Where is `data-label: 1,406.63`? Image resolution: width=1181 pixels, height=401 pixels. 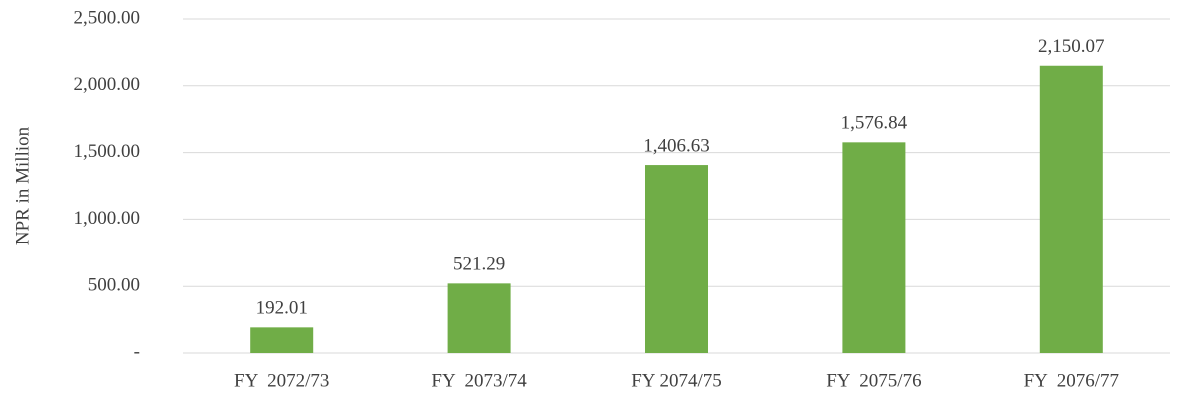
data-label: 1,406.63 is located at coordinates (676, 145).